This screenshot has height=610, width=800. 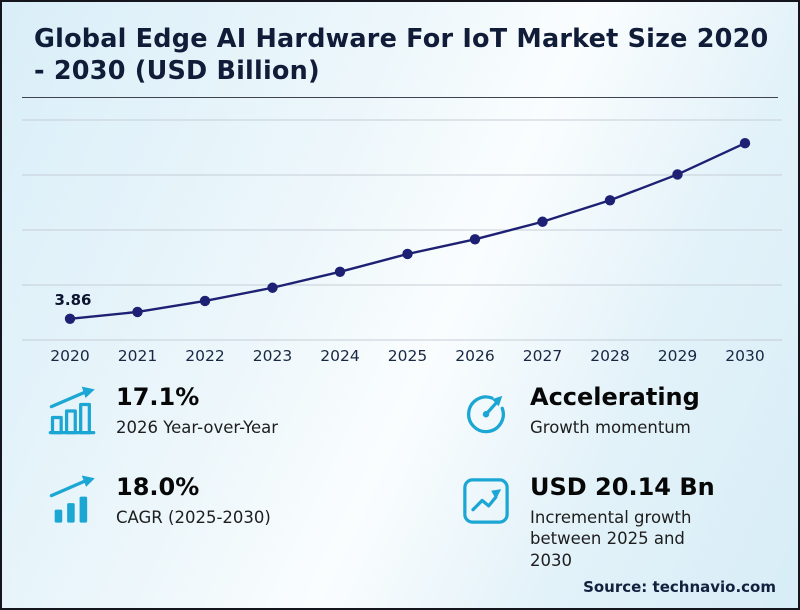 I want to click on x-tick-label: 2029, so click(x=677, y=356).